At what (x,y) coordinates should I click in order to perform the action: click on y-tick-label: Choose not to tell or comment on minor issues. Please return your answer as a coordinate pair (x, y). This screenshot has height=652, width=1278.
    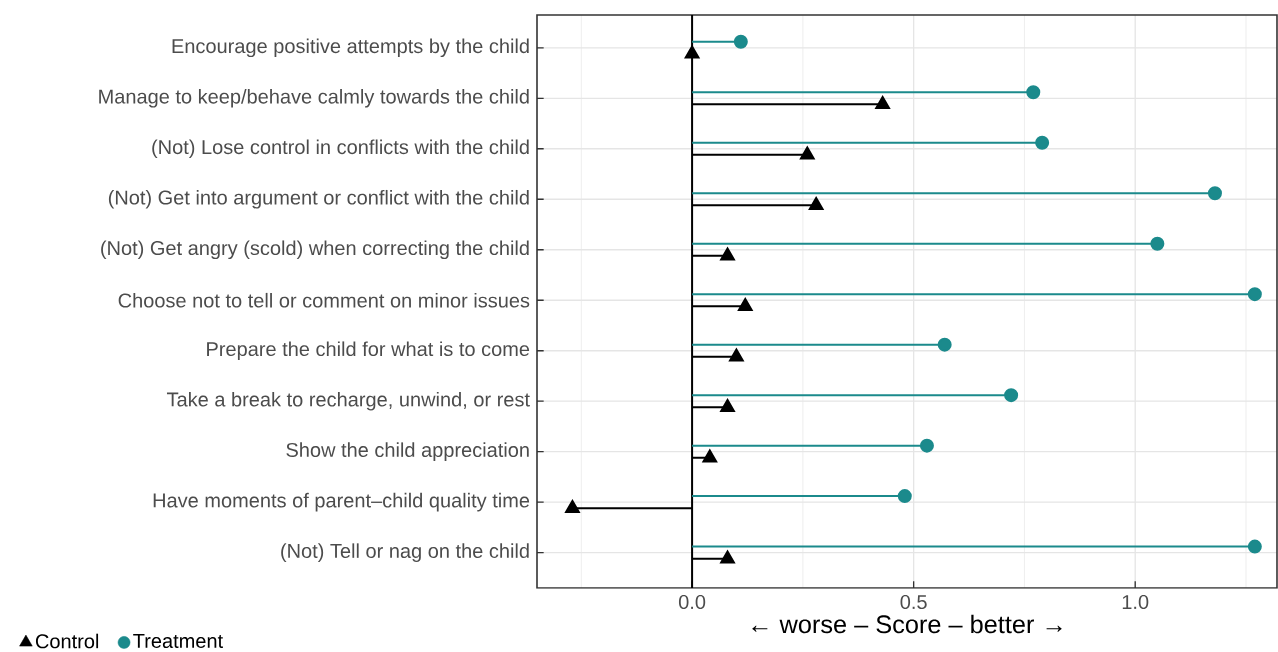
    Looking at the image, I should click on (324, 300).